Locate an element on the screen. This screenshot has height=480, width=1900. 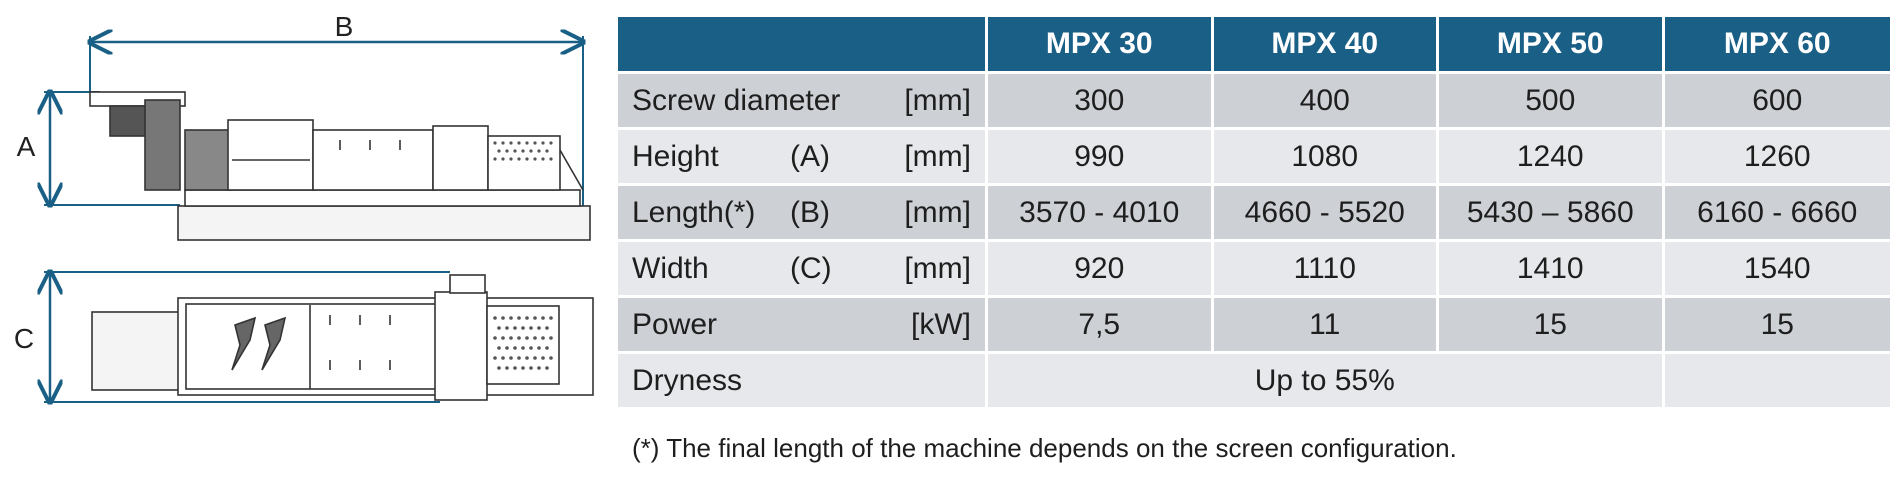
table-row: Power [kW] 7,5 11 15 15 is located at coordinates (1254, 326).